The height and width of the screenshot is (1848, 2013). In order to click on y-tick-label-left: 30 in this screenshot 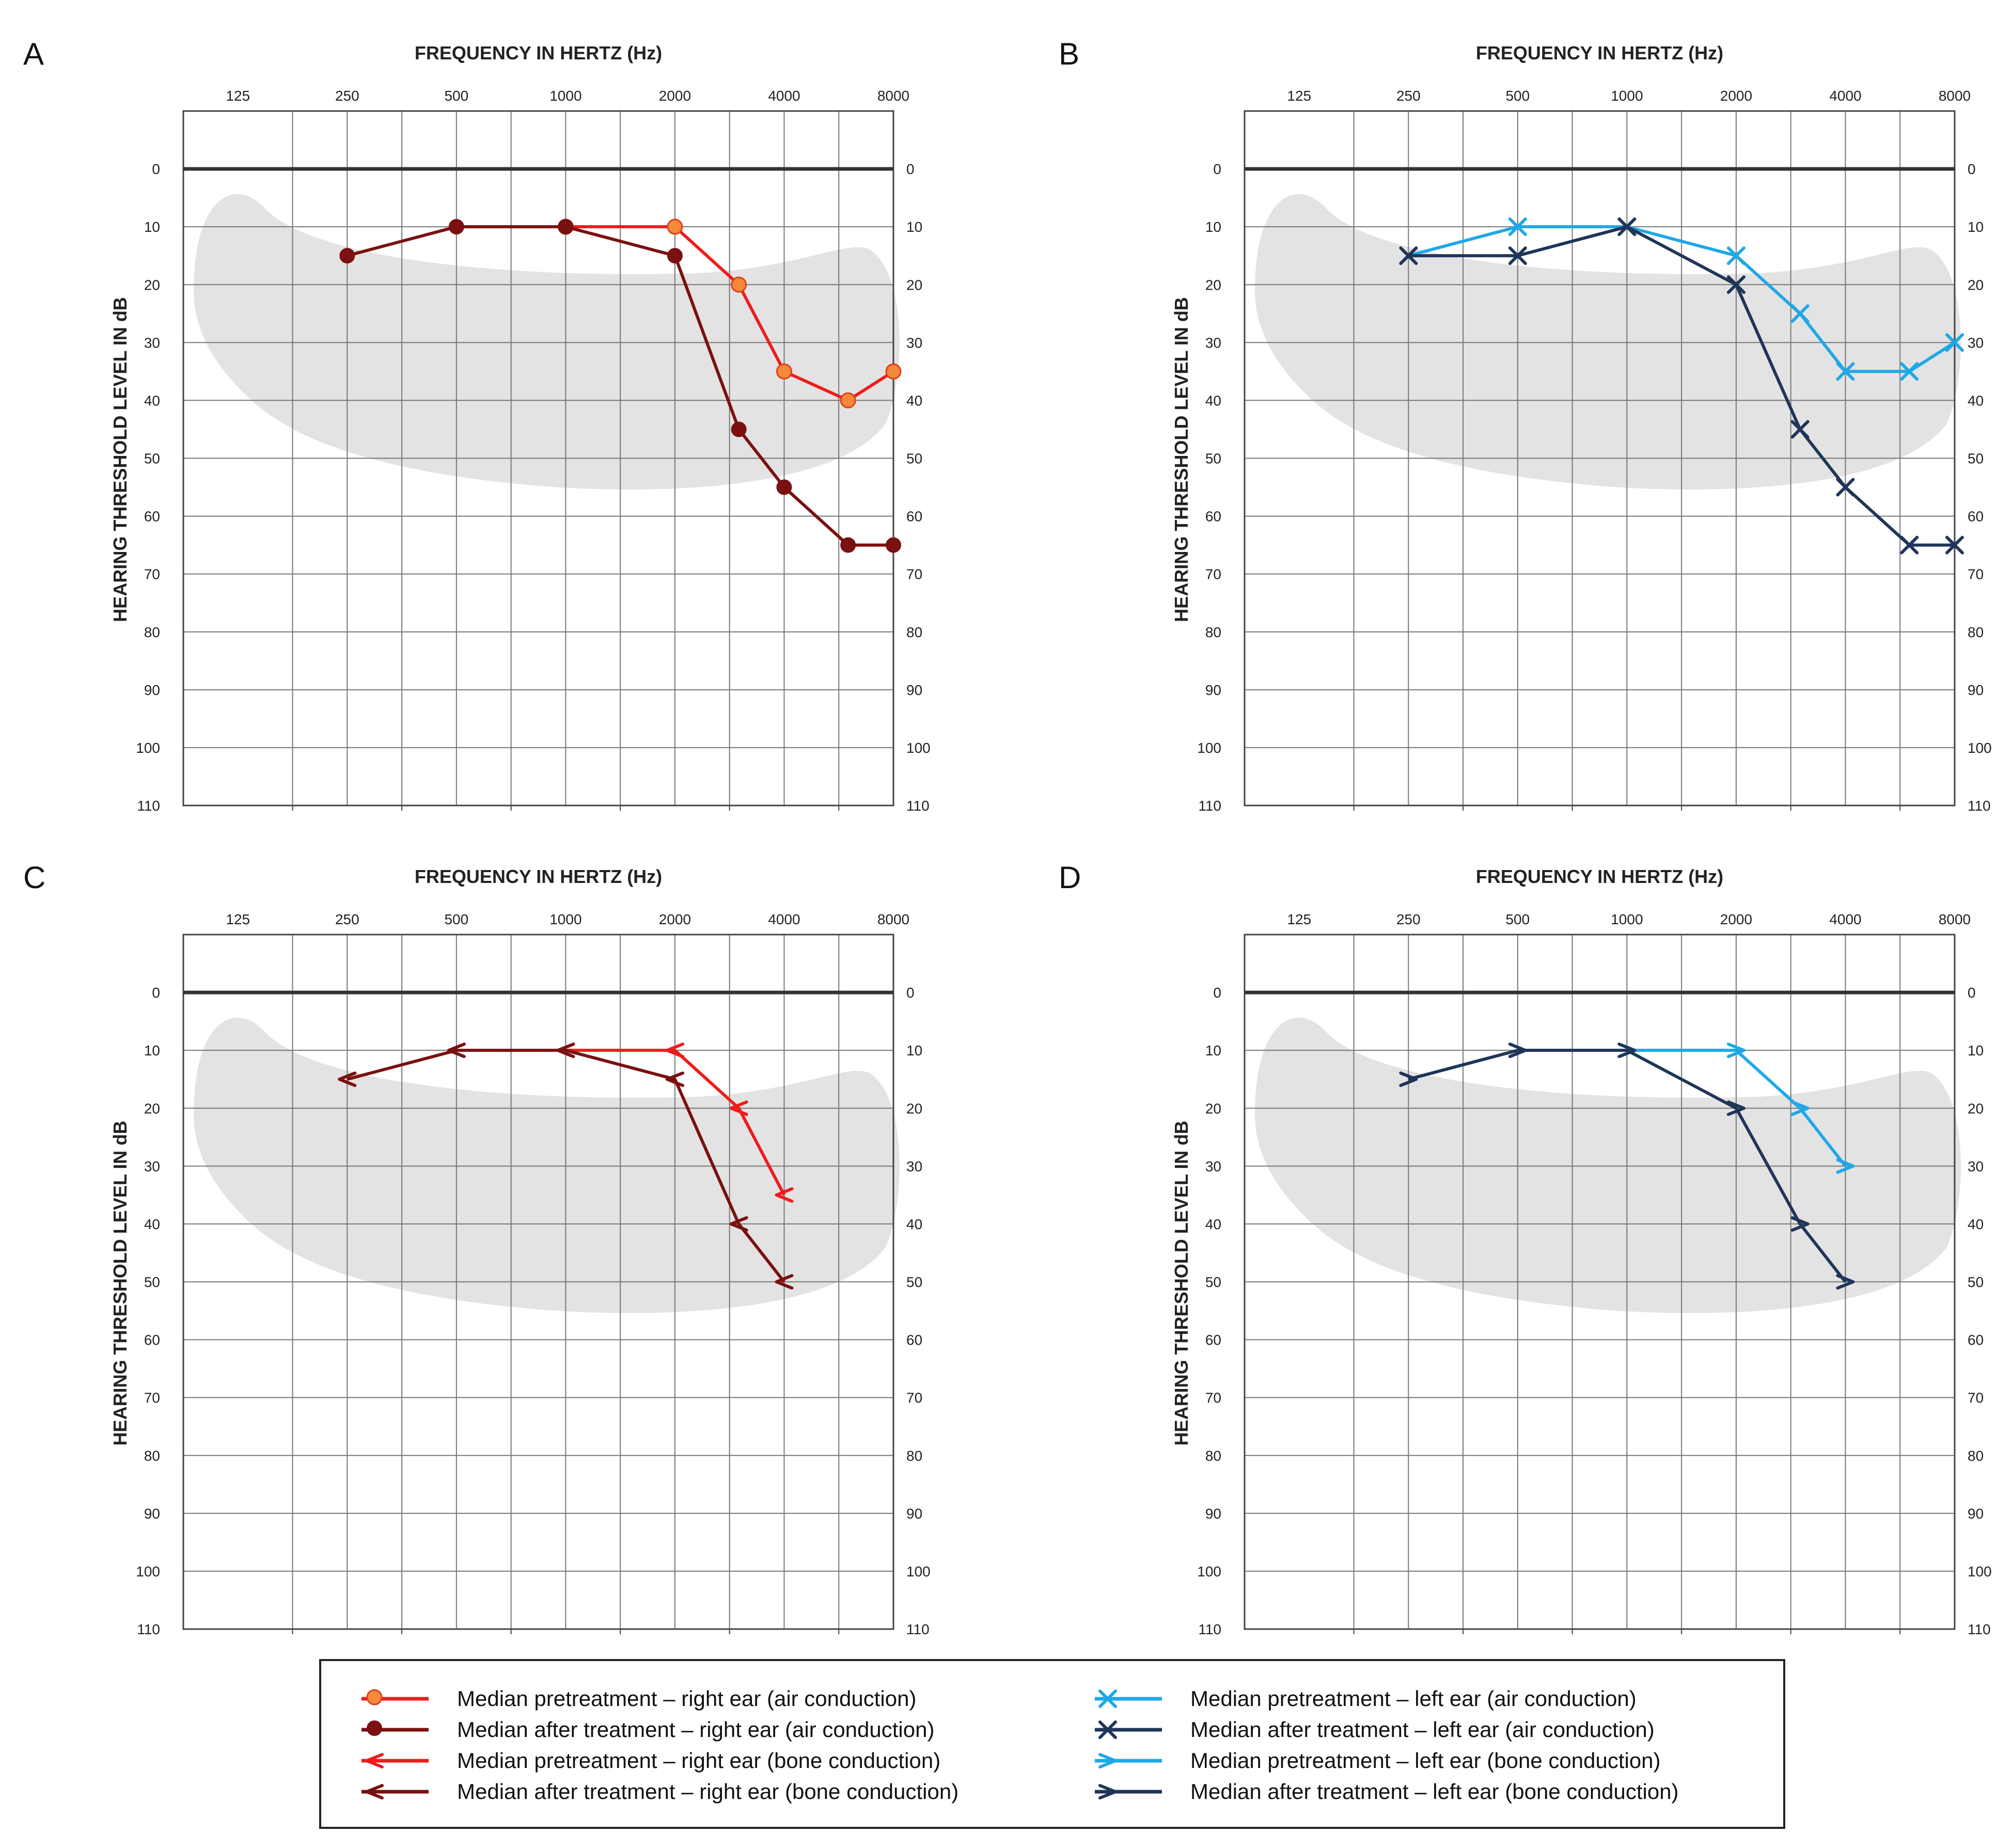, I will do `click(1213, 1166)`.